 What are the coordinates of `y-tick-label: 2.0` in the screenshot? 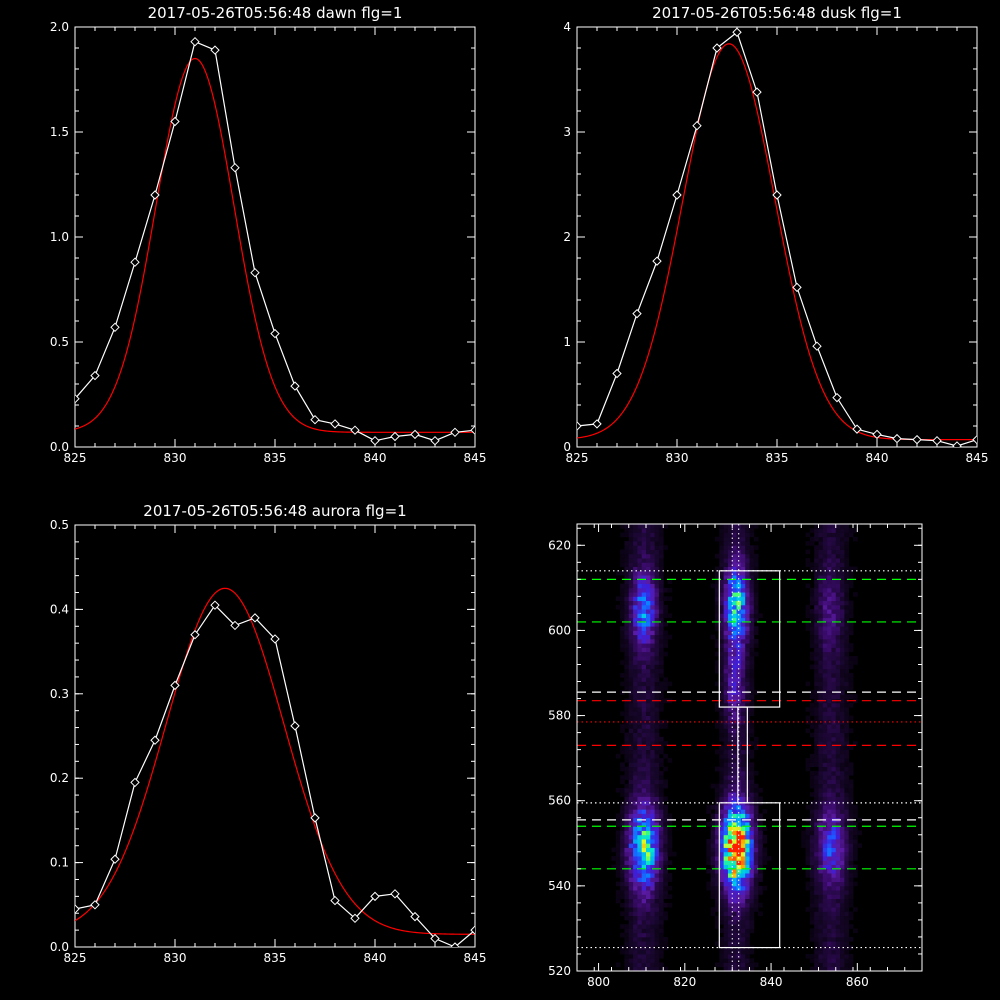 It's located at (59, 27).